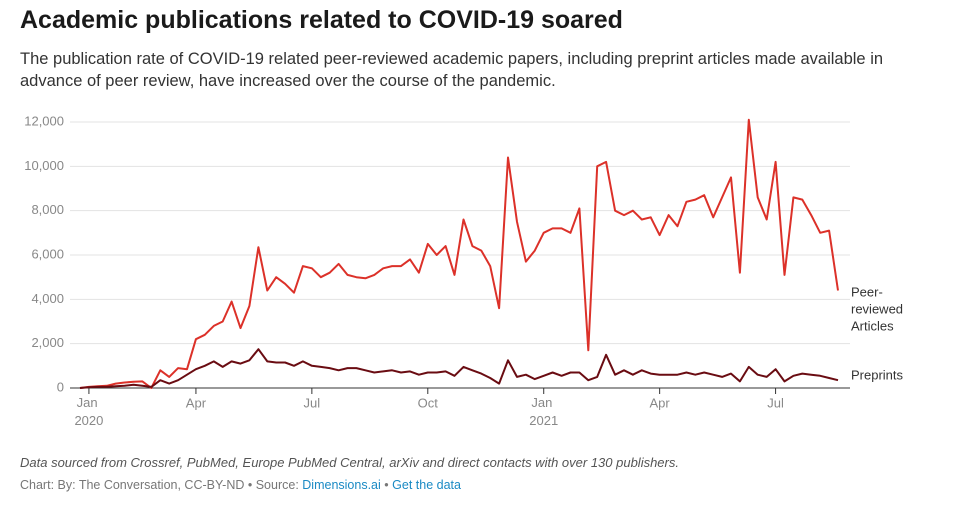  I want to click on x-tick-label-line: 2021, so click(543, 420).